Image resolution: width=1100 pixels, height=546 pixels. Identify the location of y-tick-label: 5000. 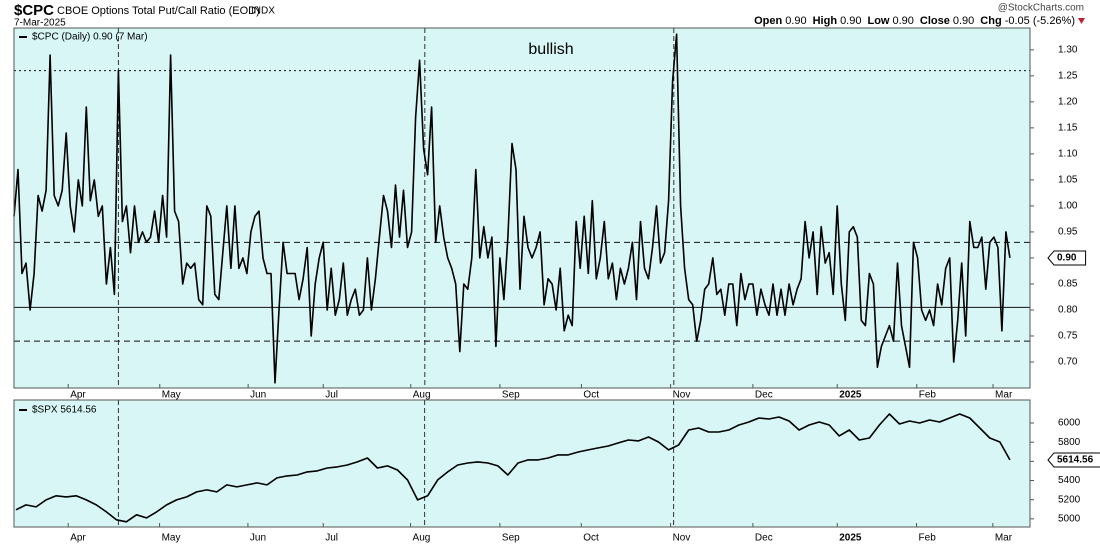
(1069, 518).